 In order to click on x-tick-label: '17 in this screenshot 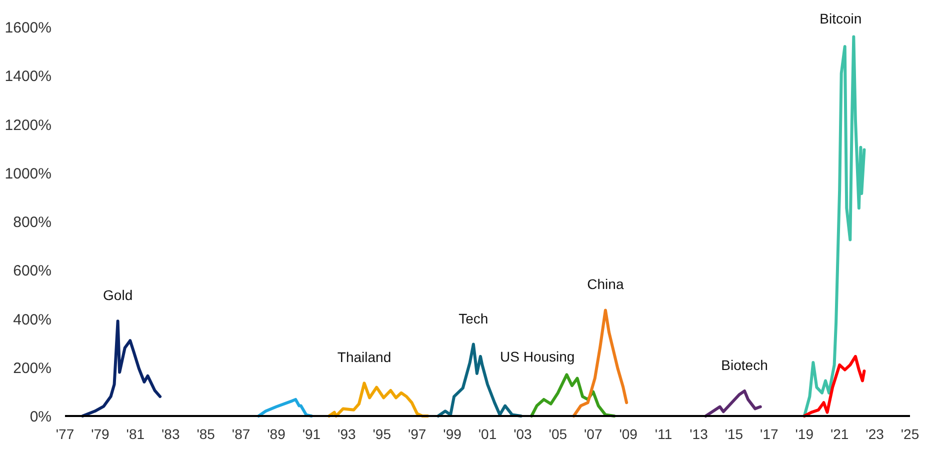, I will do `click(769, 434)`.